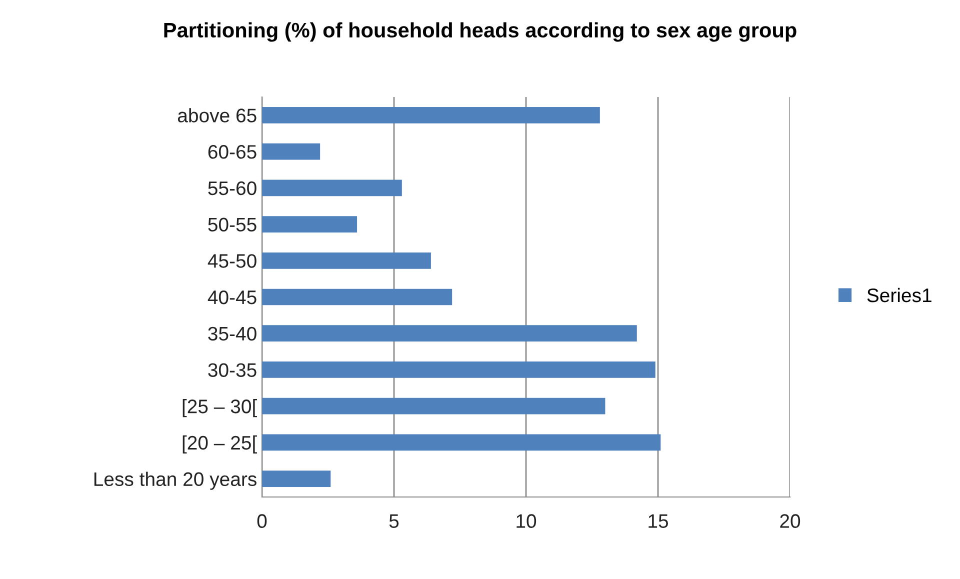 The width and height of the screenshot is (960, 579). What do you see at coordinates (899, 295) in the screenshot?
I see `legend-label: Series1` at bounding box center [899, 295].